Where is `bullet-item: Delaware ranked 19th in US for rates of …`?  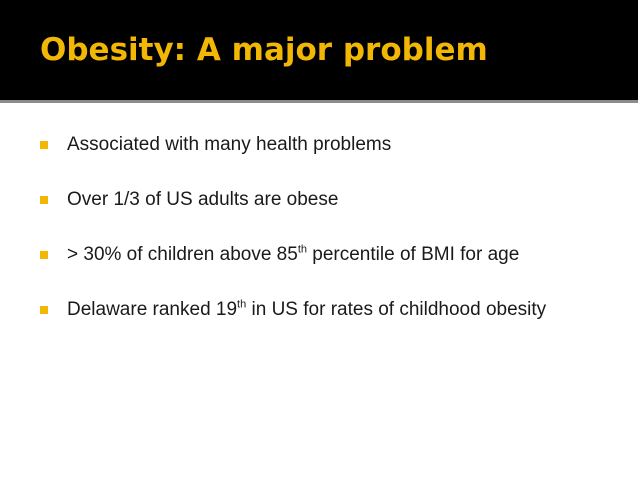 bullet-item: Delaware ranked 19th in US for rates of … is located at coordinates (330, 310).